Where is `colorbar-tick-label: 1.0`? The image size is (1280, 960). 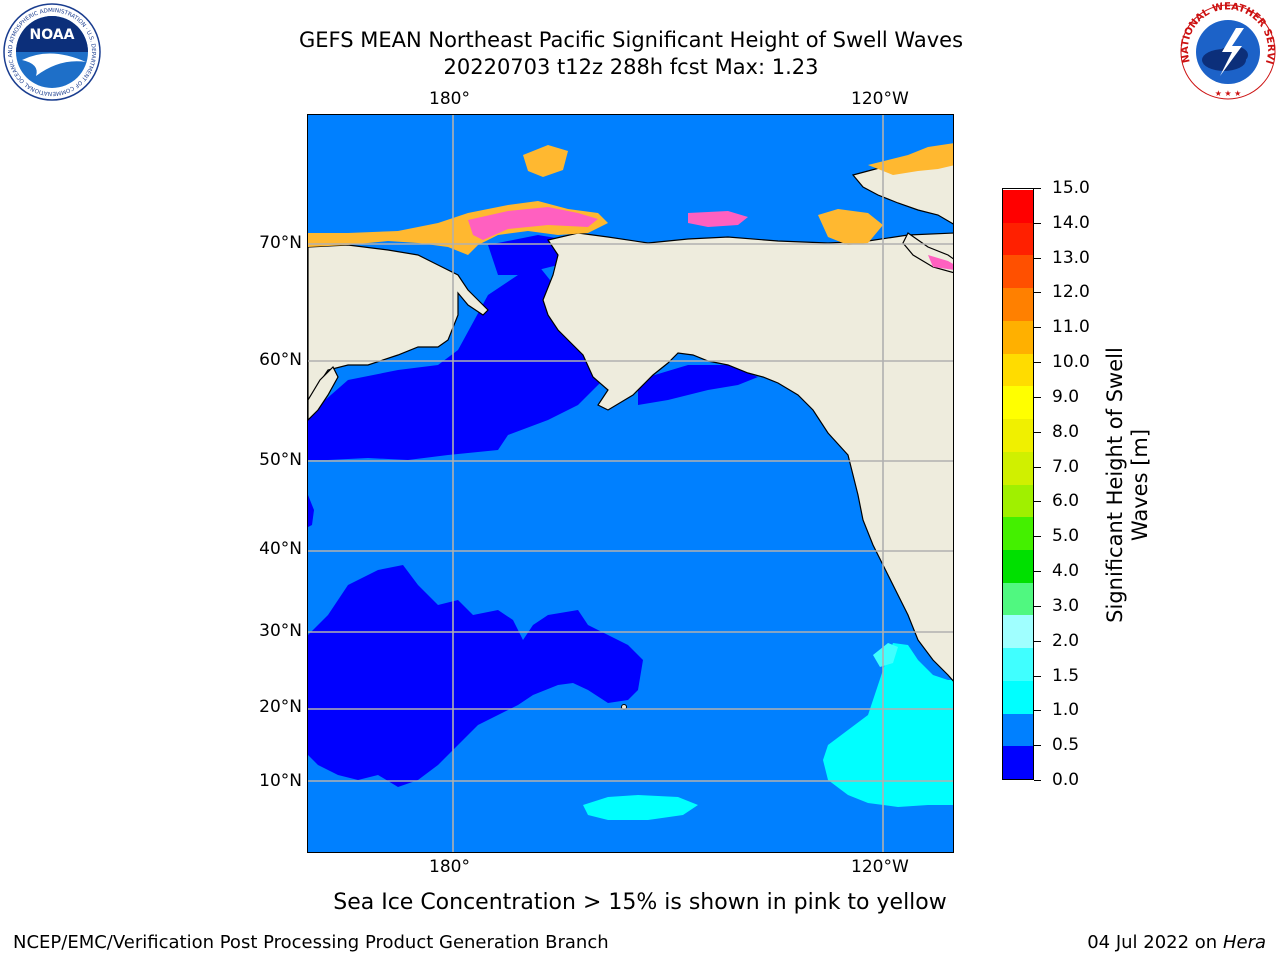
colorbar-tick-label: 1.0 is located at coordinates (1066, 710).